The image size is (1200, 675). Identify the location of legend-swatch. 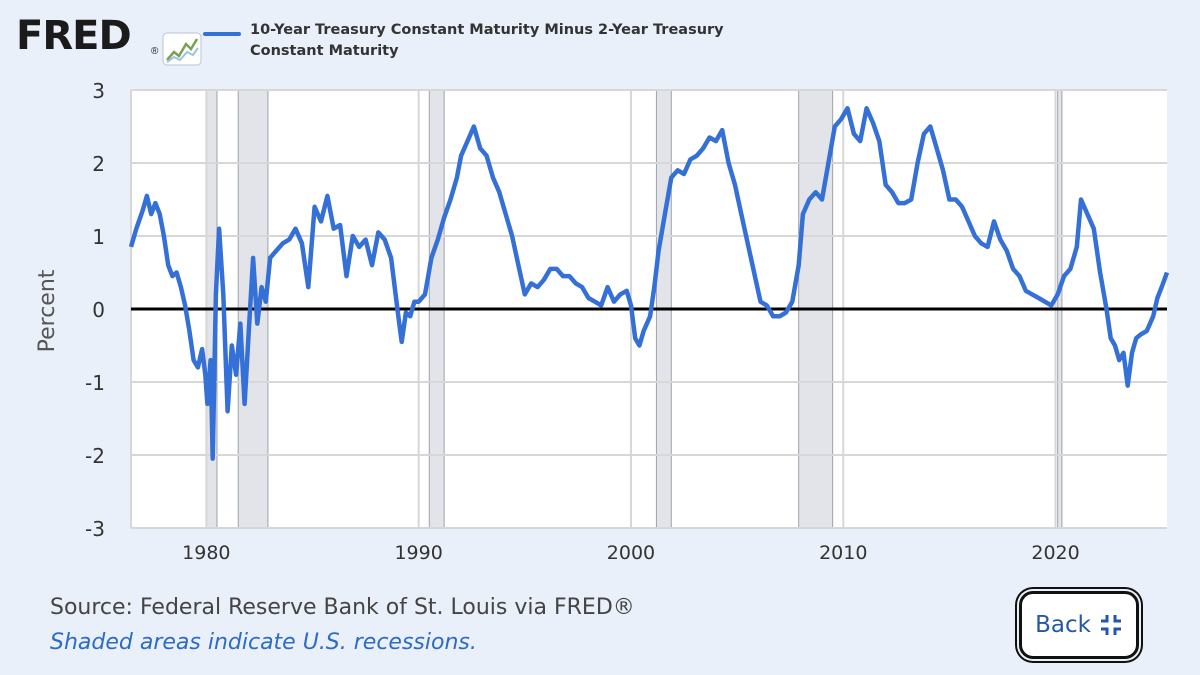
(222, 34).